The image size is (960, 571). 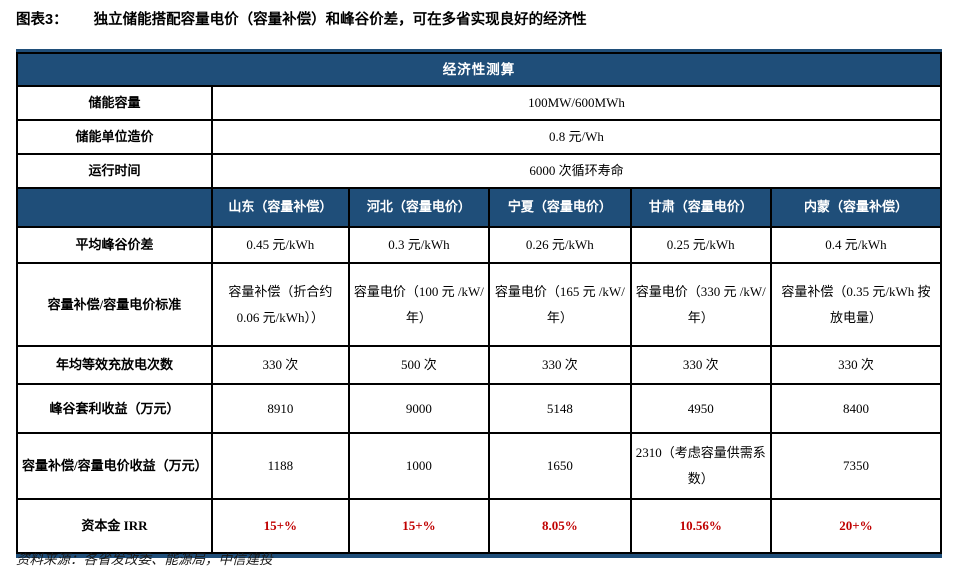 I want to click on row-label: 平均峰谷价差, so click(x=114, y=245).